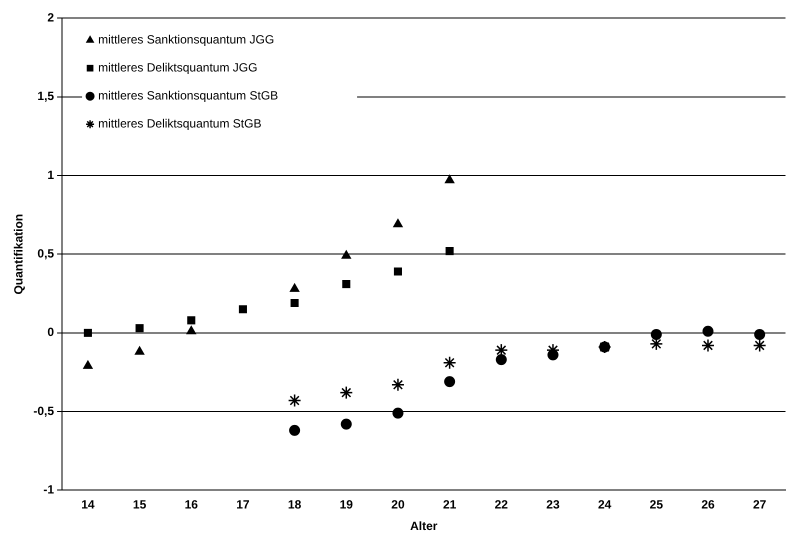 This screenshot has width=805, height=548. I want to click on y-tick-label: 1,5, so click(45, 96).